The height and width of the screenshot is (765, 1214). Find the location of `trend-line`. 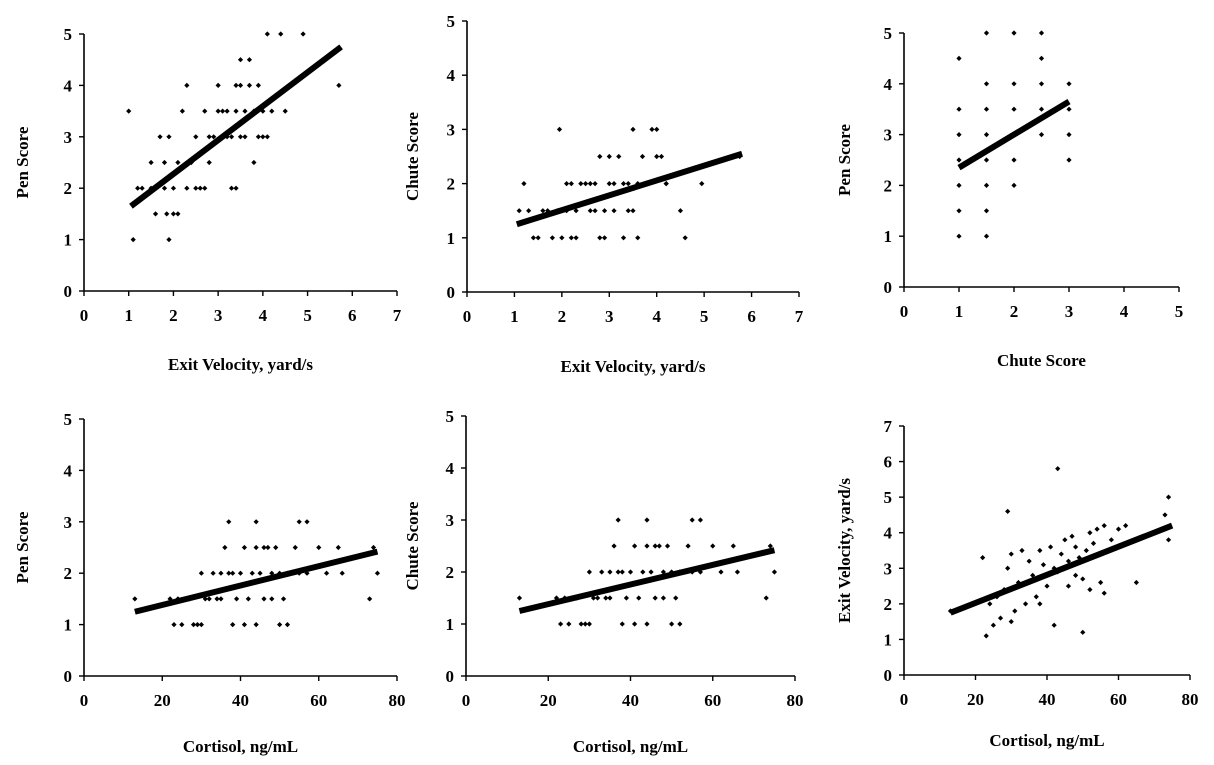

trend-line is located at coordinates (236, 126).